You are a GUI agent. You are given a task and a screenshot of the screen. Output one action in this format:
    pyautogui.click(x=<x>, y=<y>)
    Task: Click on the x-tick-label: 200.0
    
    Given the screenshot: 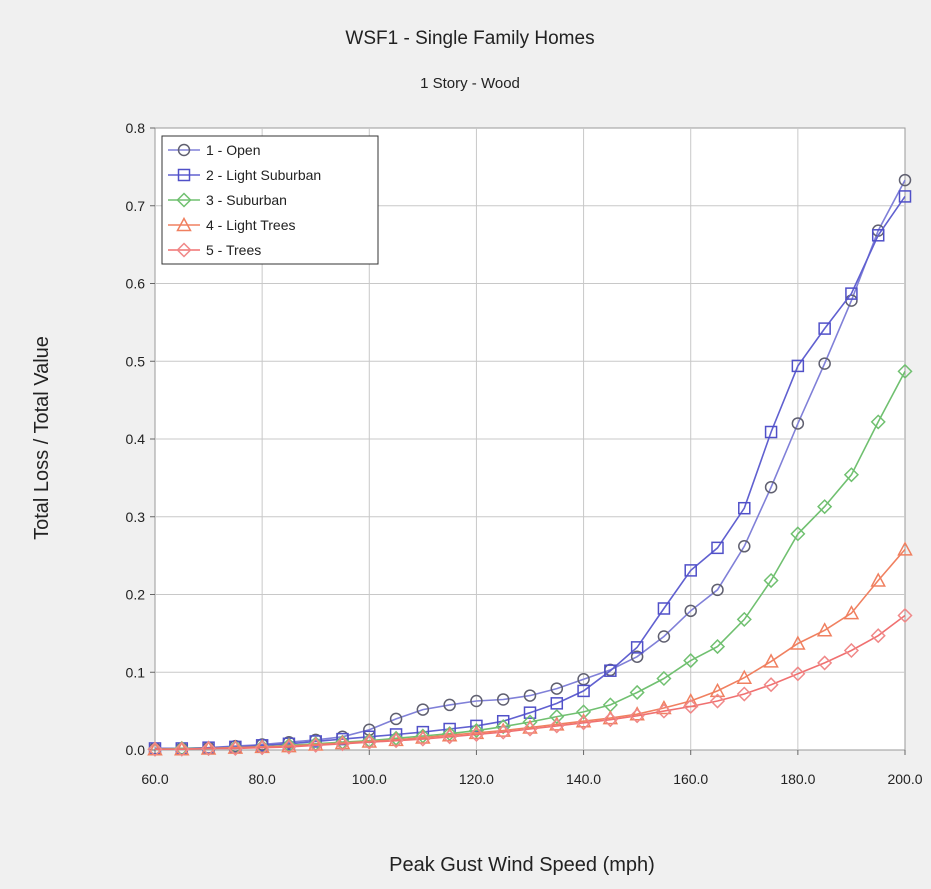 What is the action you would take?
    pyautogui.click(x=904, y=779)
    